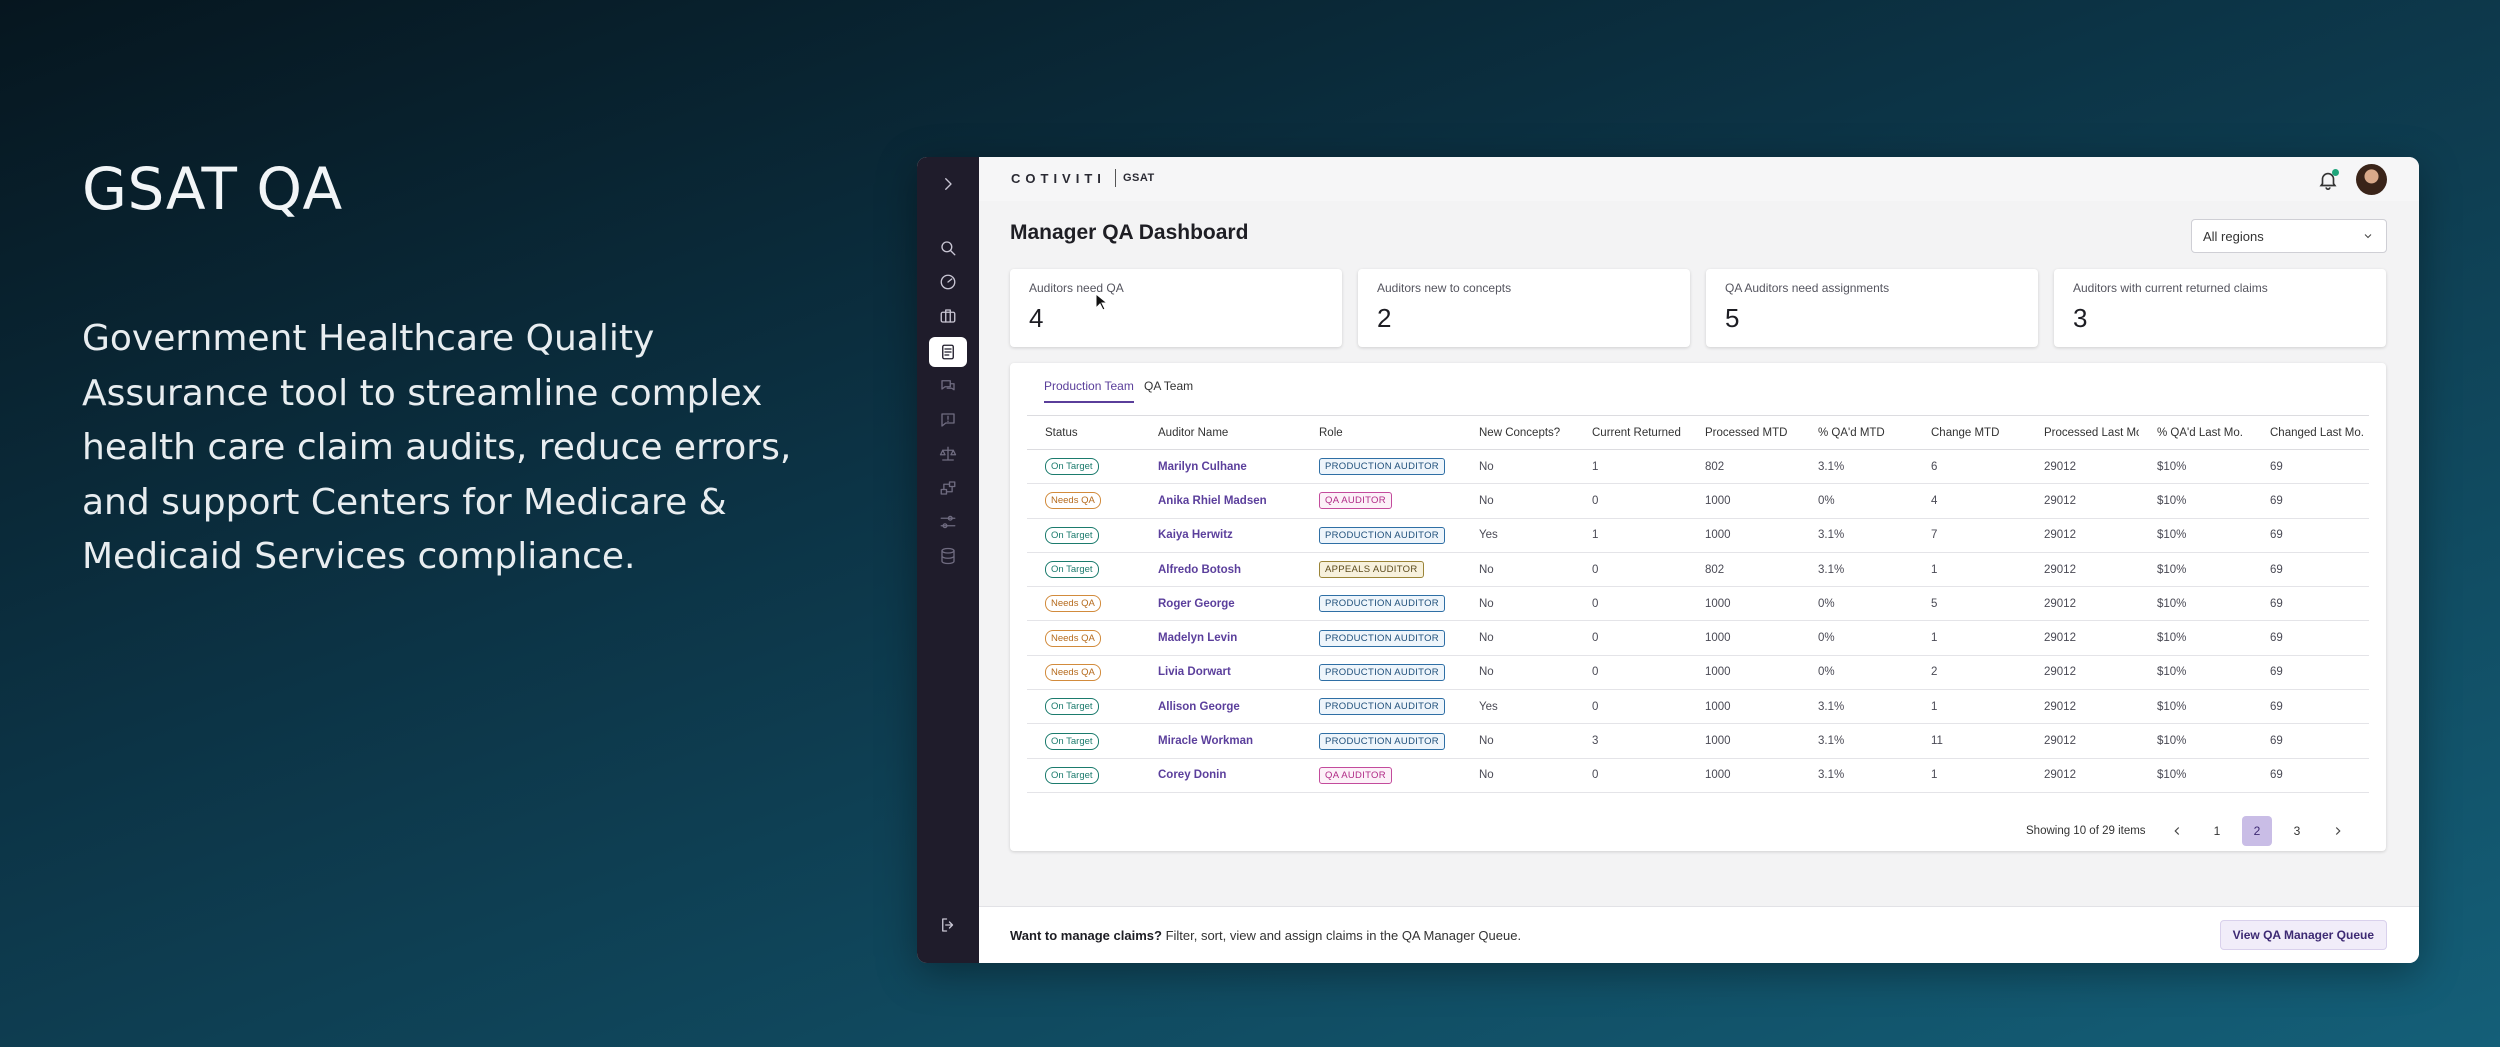 This screenshot has height=1047, width=2500. Describe the element at coordinates (1743, 673) in the screenshot. I see `table-cell: 1000` at that location.